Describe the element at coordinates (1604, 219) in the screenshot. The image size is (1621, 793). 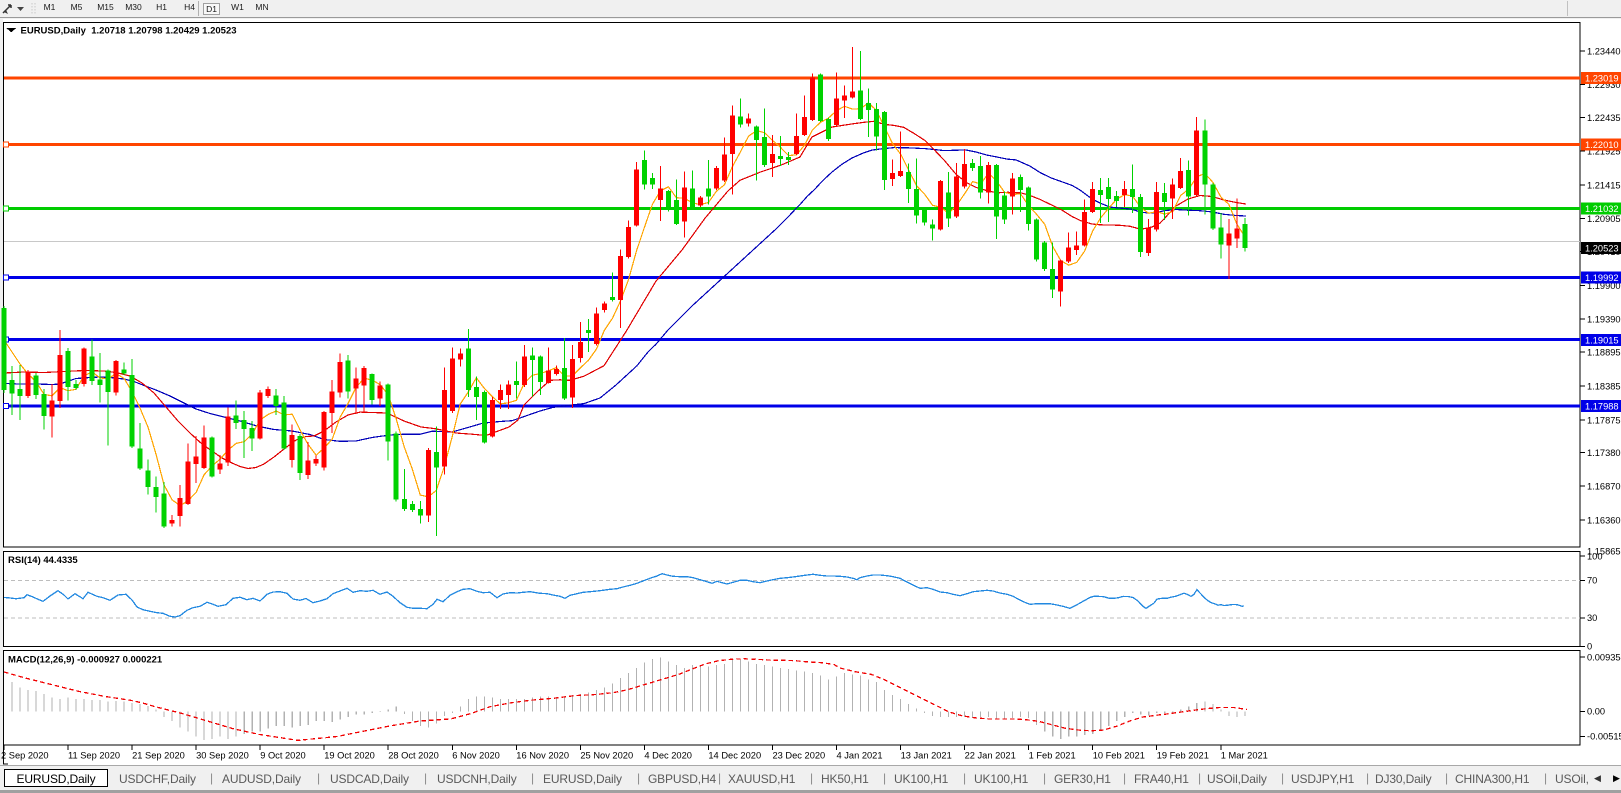
I see `svg-text: 1.20905` at that location.